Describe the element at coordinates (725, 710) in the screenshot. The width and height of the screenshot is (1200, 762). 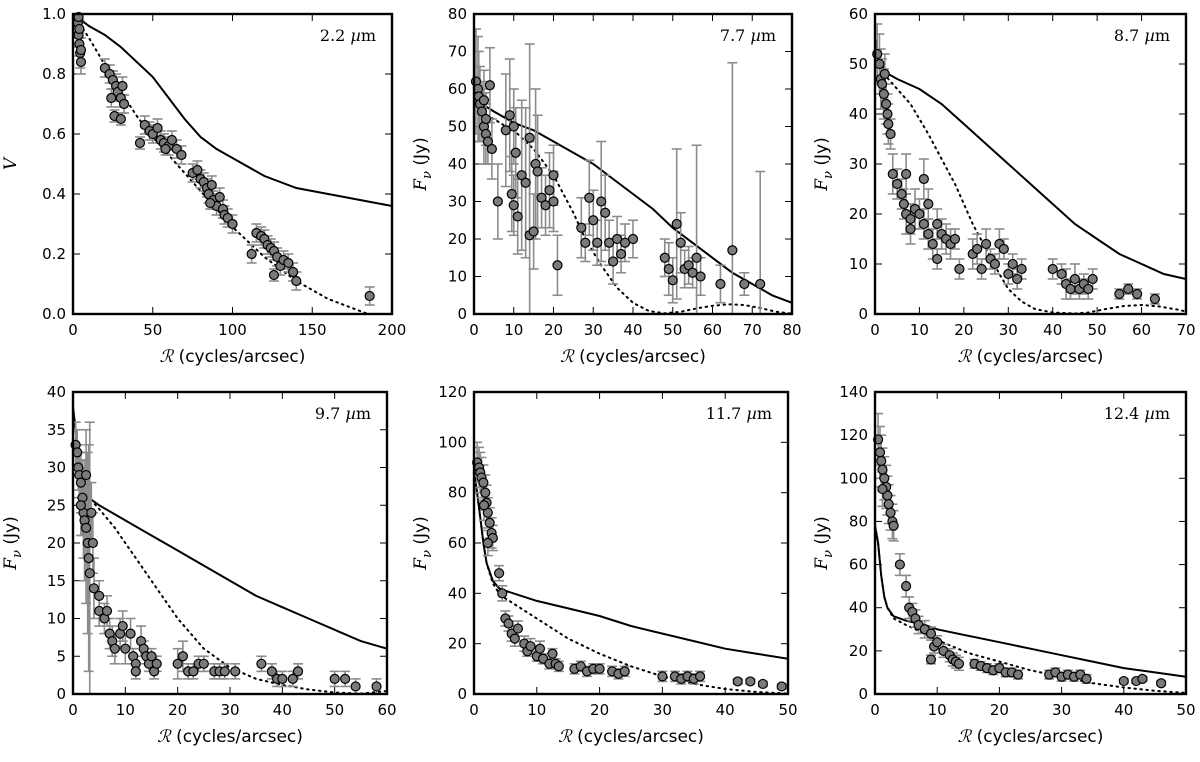
I see `x-tick-label: 40` at that location.